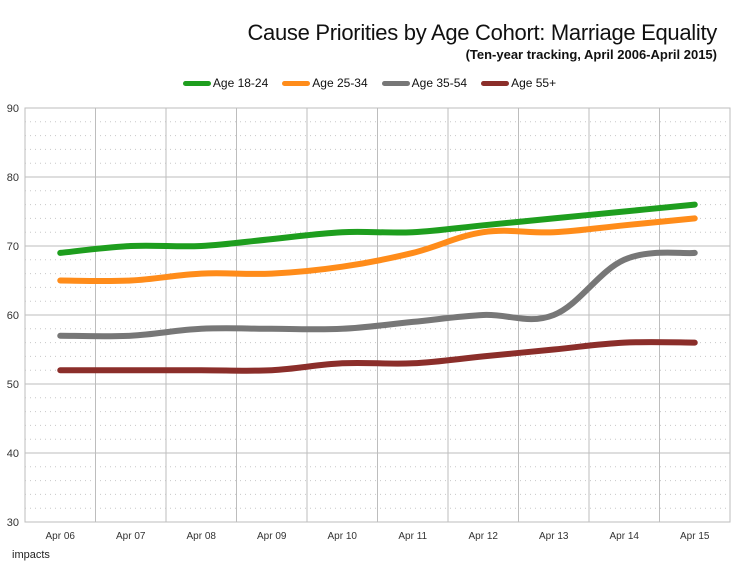 This screenshot has height=569, width=739. Describe the element at coordinates (240, 83) in the screenshot. I see `legend-label: Age 18-24` at that location.